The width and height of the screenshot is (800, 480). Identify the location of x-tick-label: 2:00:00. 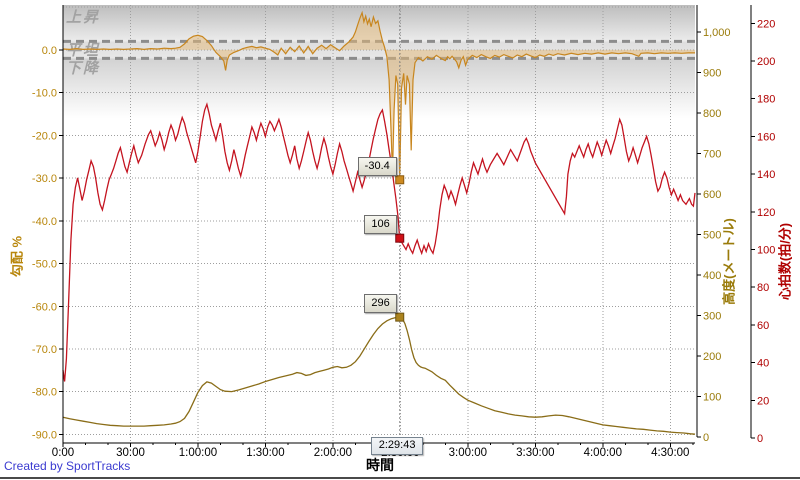
(333, 453).